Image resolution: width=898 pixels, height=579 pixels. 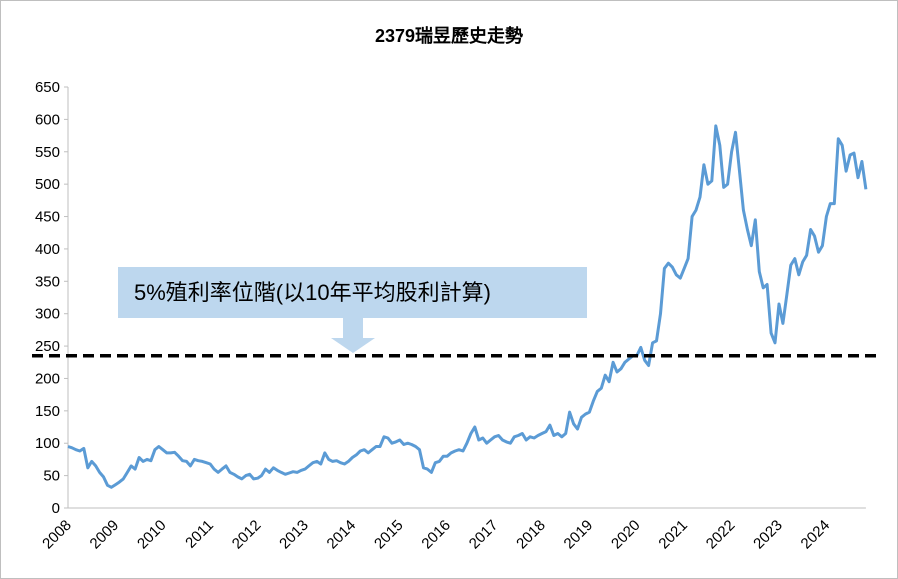 I want to click on y-tick-label: 50, so click(x=51, y=476).